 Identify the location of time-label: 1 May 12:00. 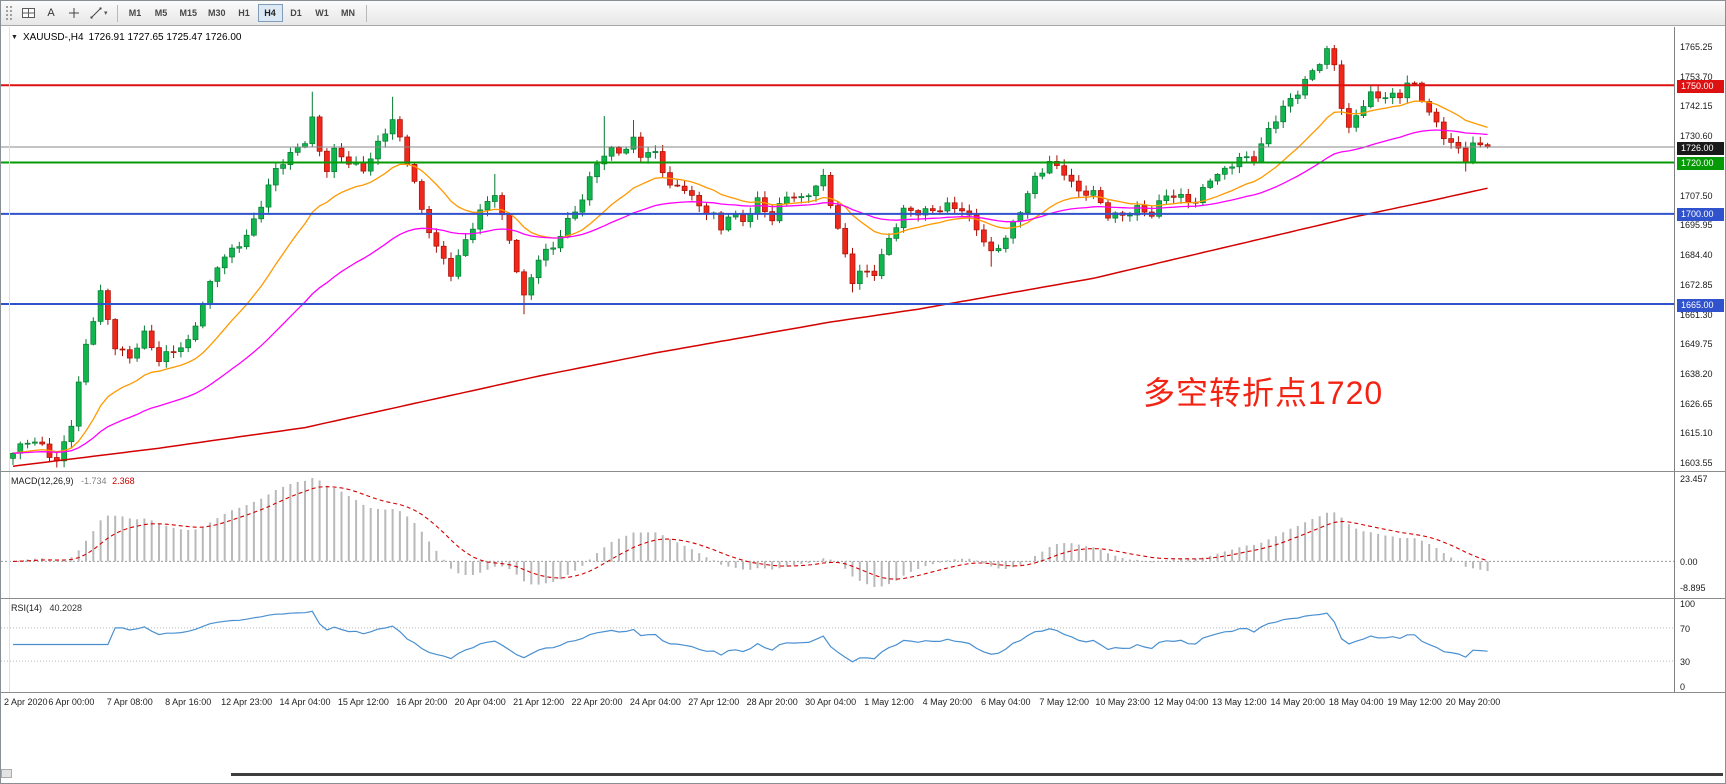
(889, 702).